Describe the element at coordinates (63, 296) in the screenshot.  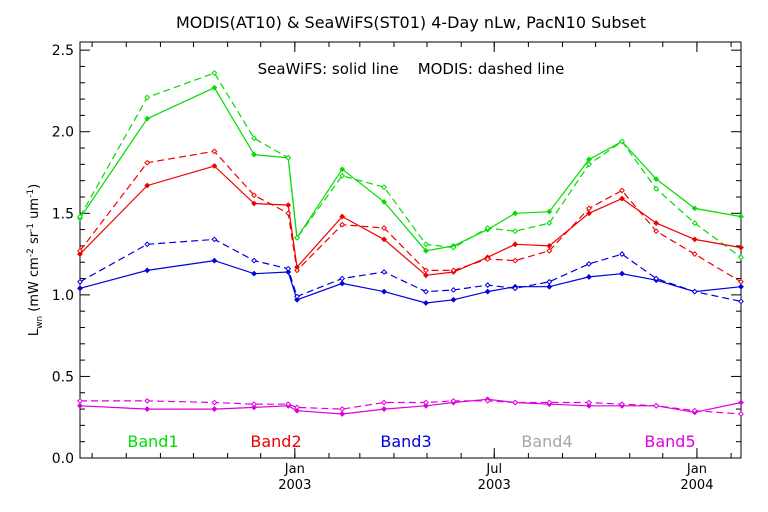
I see `y-tick-label: 1.0` at that location.